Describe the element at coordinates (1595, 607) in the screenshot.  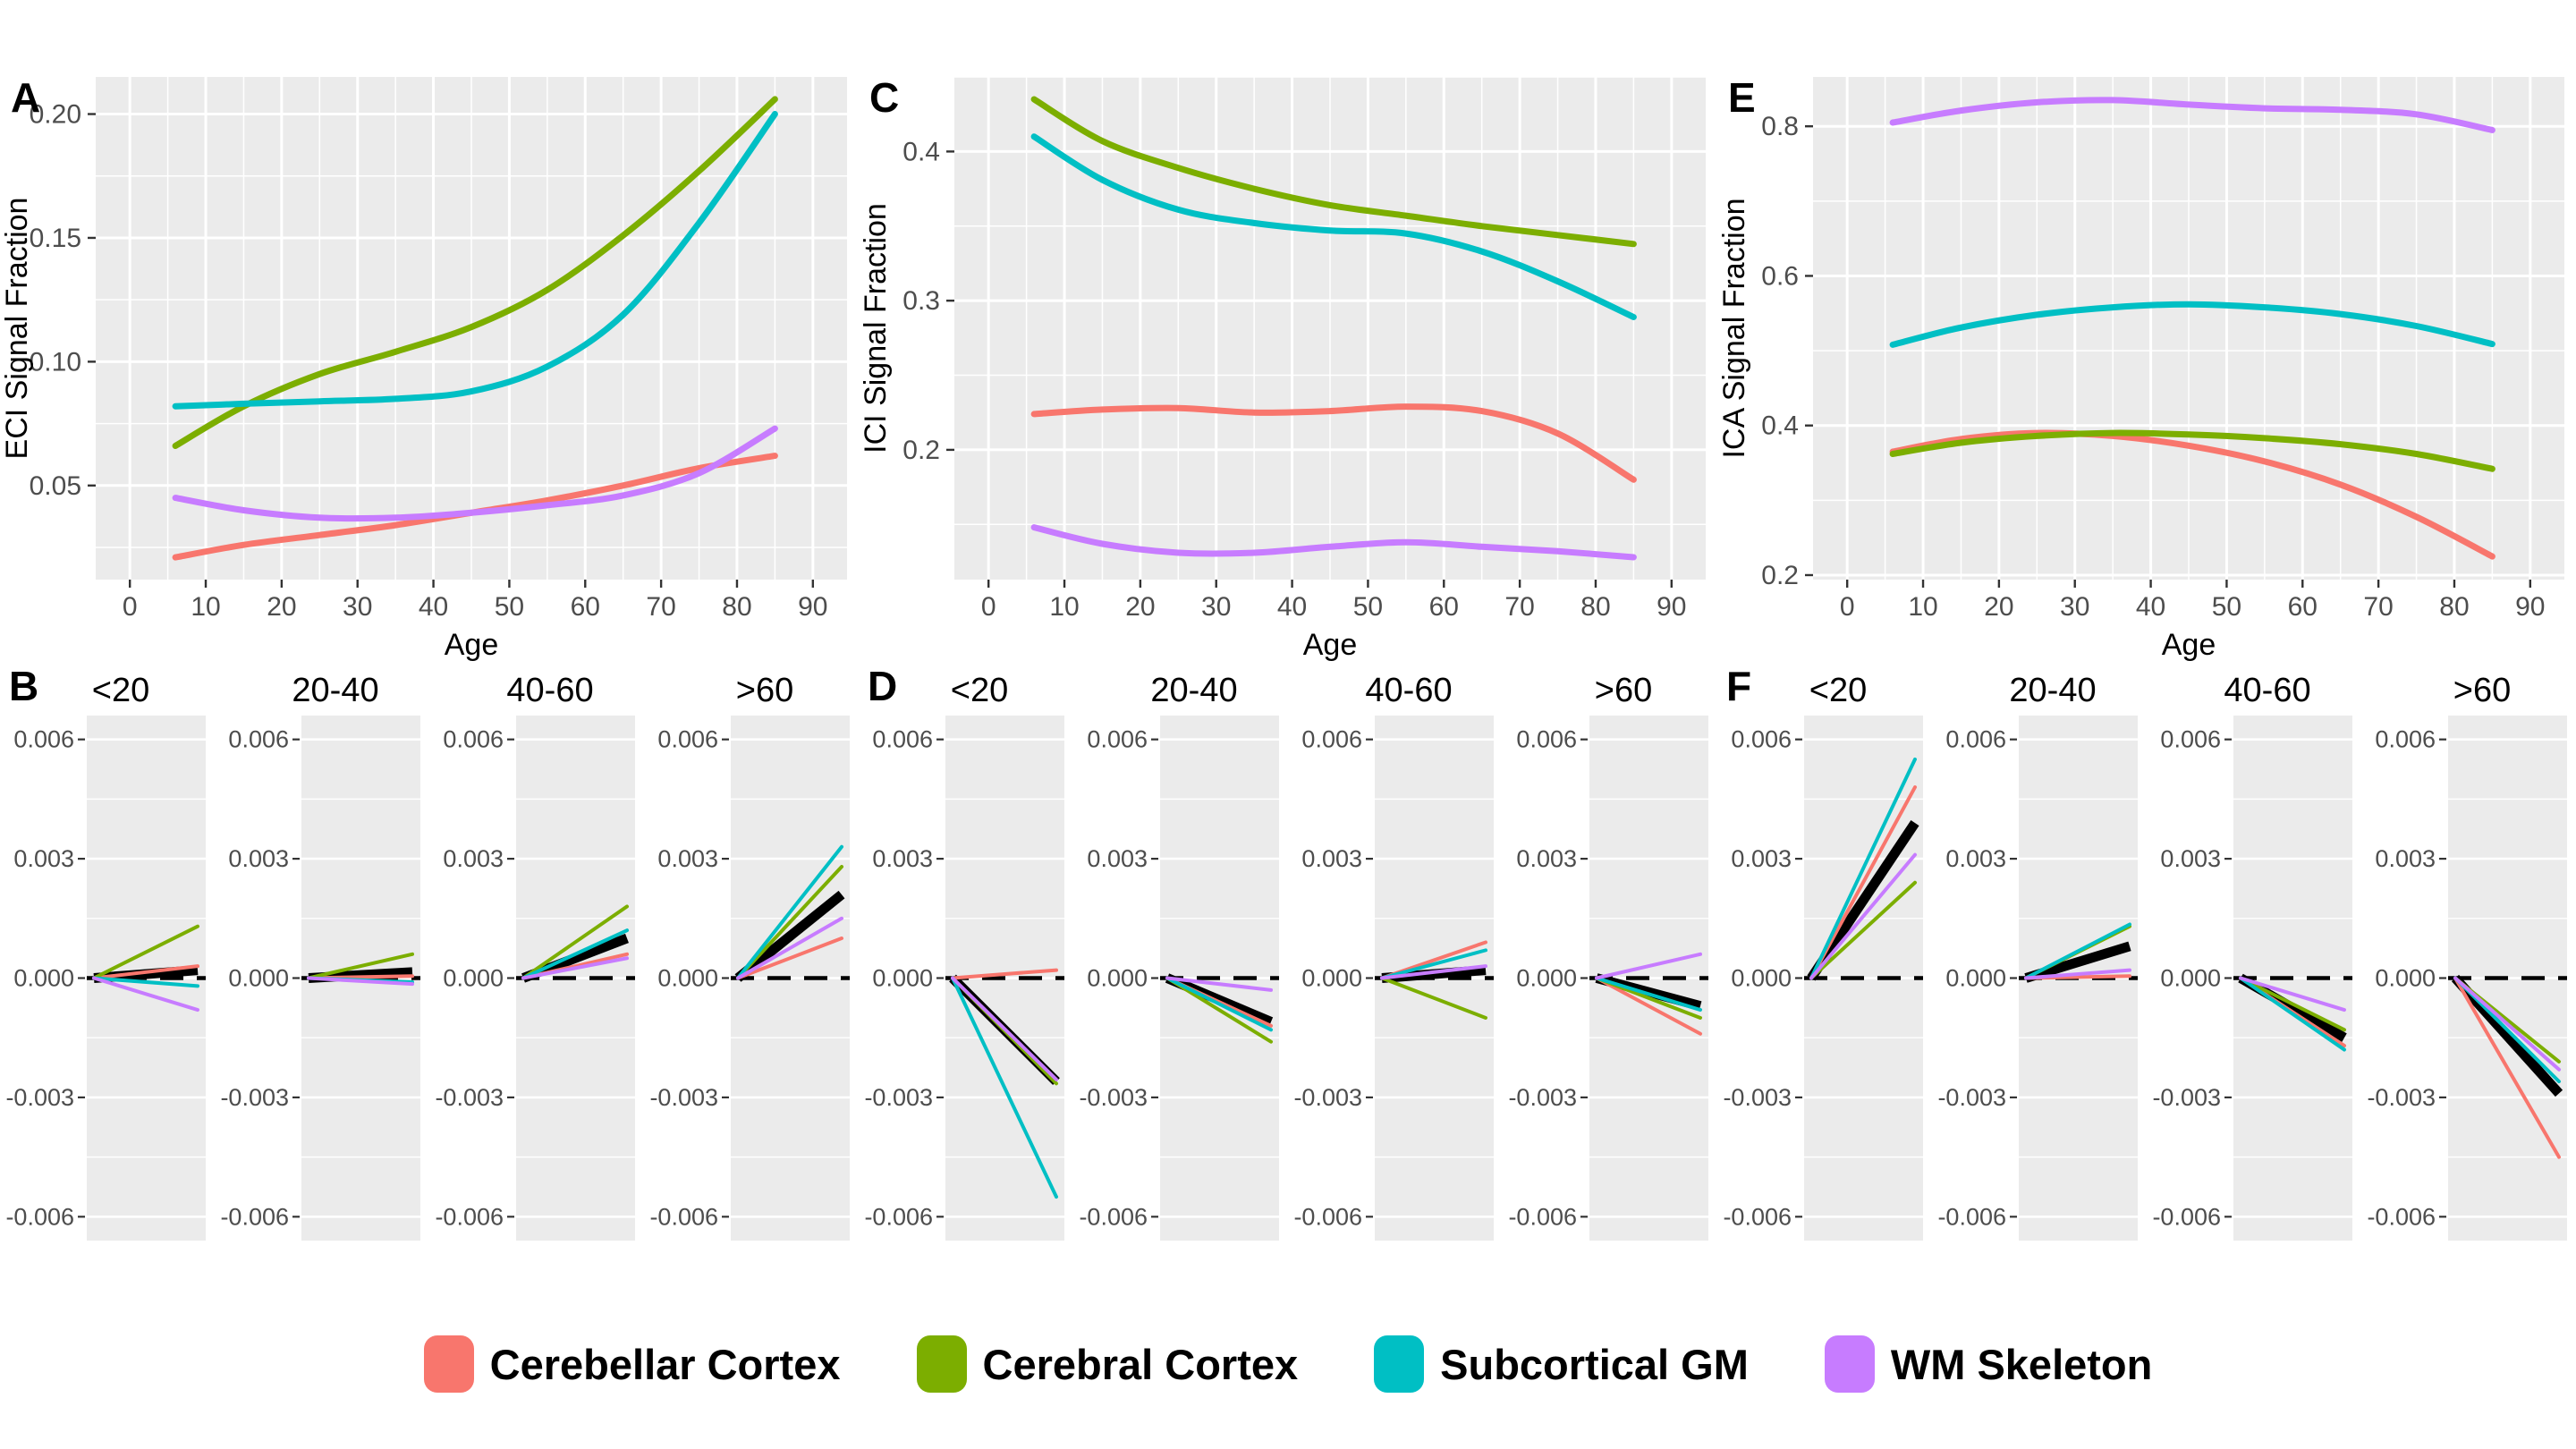
I see `x-tick-label: 80` at that location.